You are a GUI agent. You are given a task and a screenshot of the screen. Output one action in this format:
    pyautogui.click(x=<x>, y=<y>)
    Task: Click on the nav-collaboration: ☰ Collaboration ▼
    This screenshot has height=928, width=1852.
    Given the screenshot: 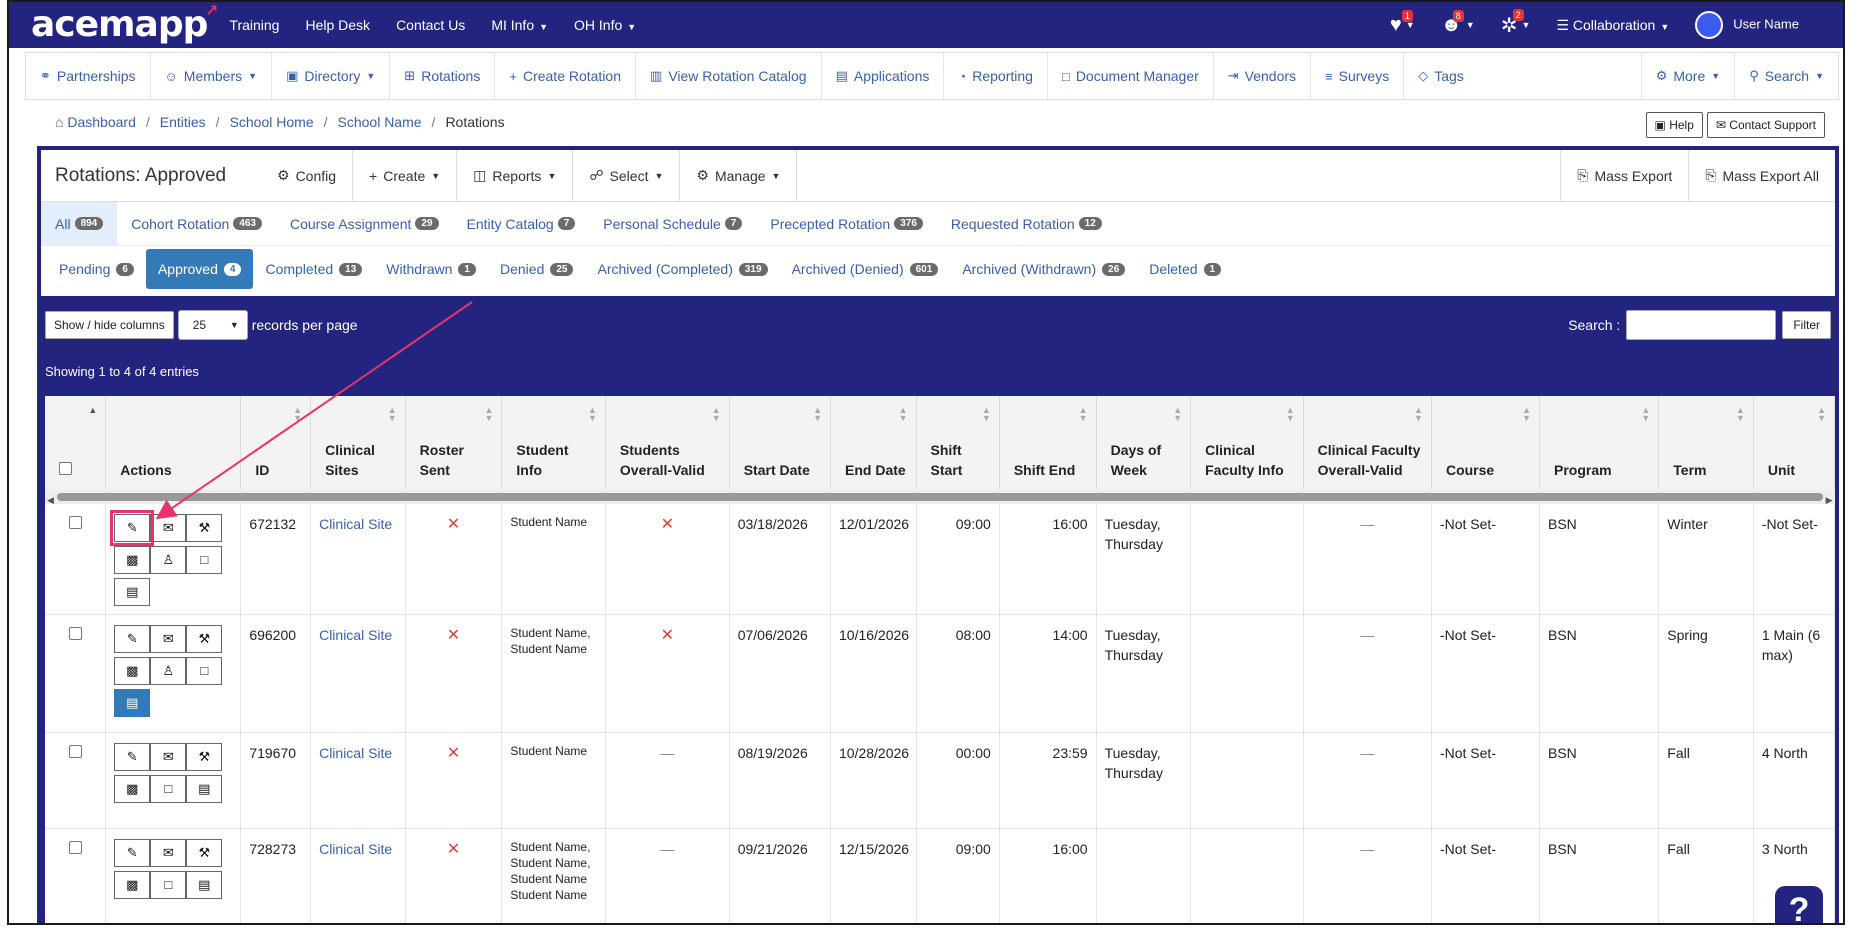 What is the action you would take?
    pyautogui.click(x=1613, y=24)
    